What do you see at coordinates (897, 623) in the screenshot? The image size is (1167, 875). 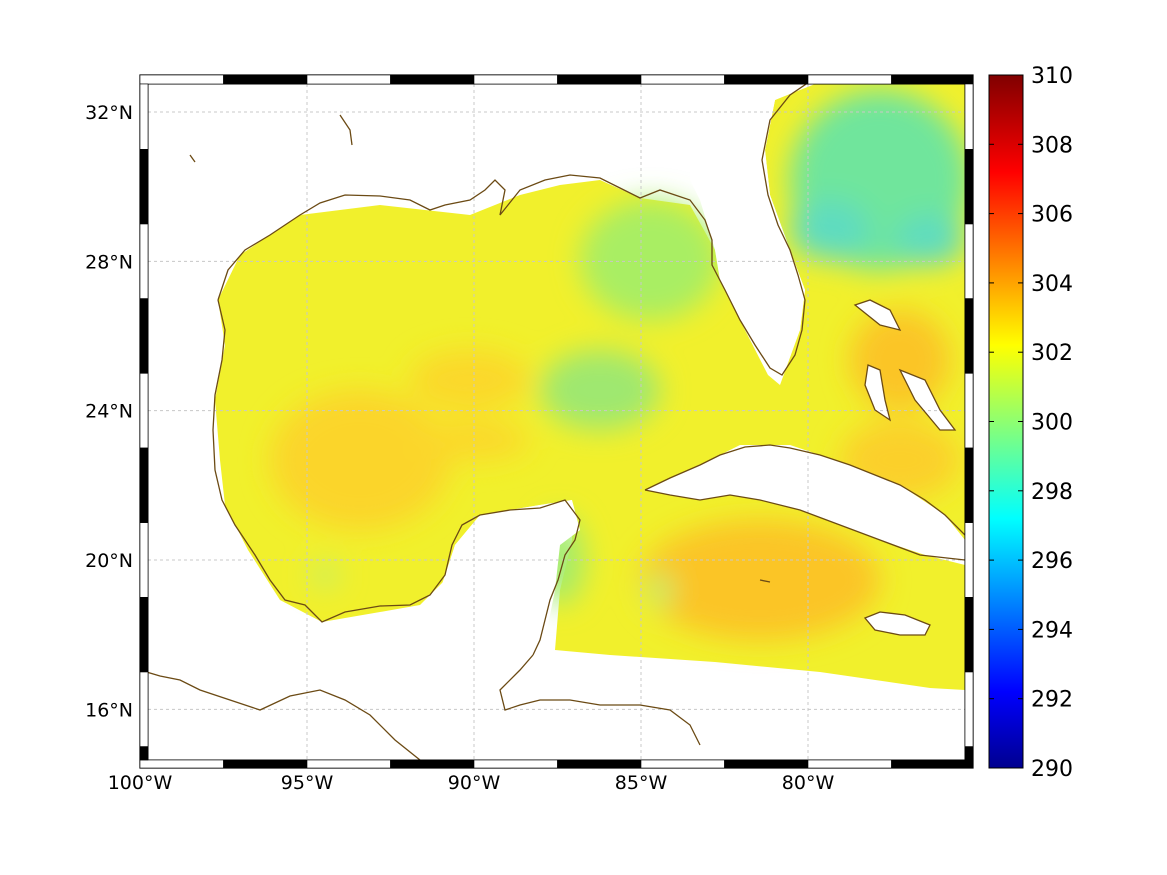 I see `jamaica-land` at bounding box center [897, 623].